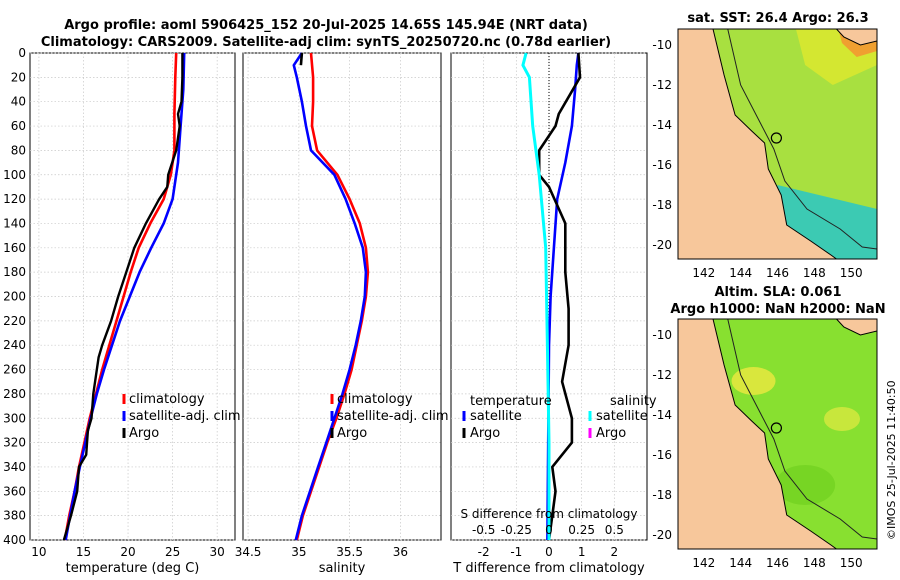 This screenshot has height=580, width=900. I want to click on x-tick-label: 0, so click(549, 552).